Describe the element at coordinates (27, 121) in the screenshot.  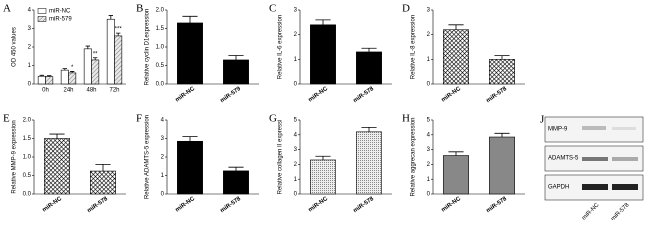
I see `y-tick-label: 2.0` at that location.